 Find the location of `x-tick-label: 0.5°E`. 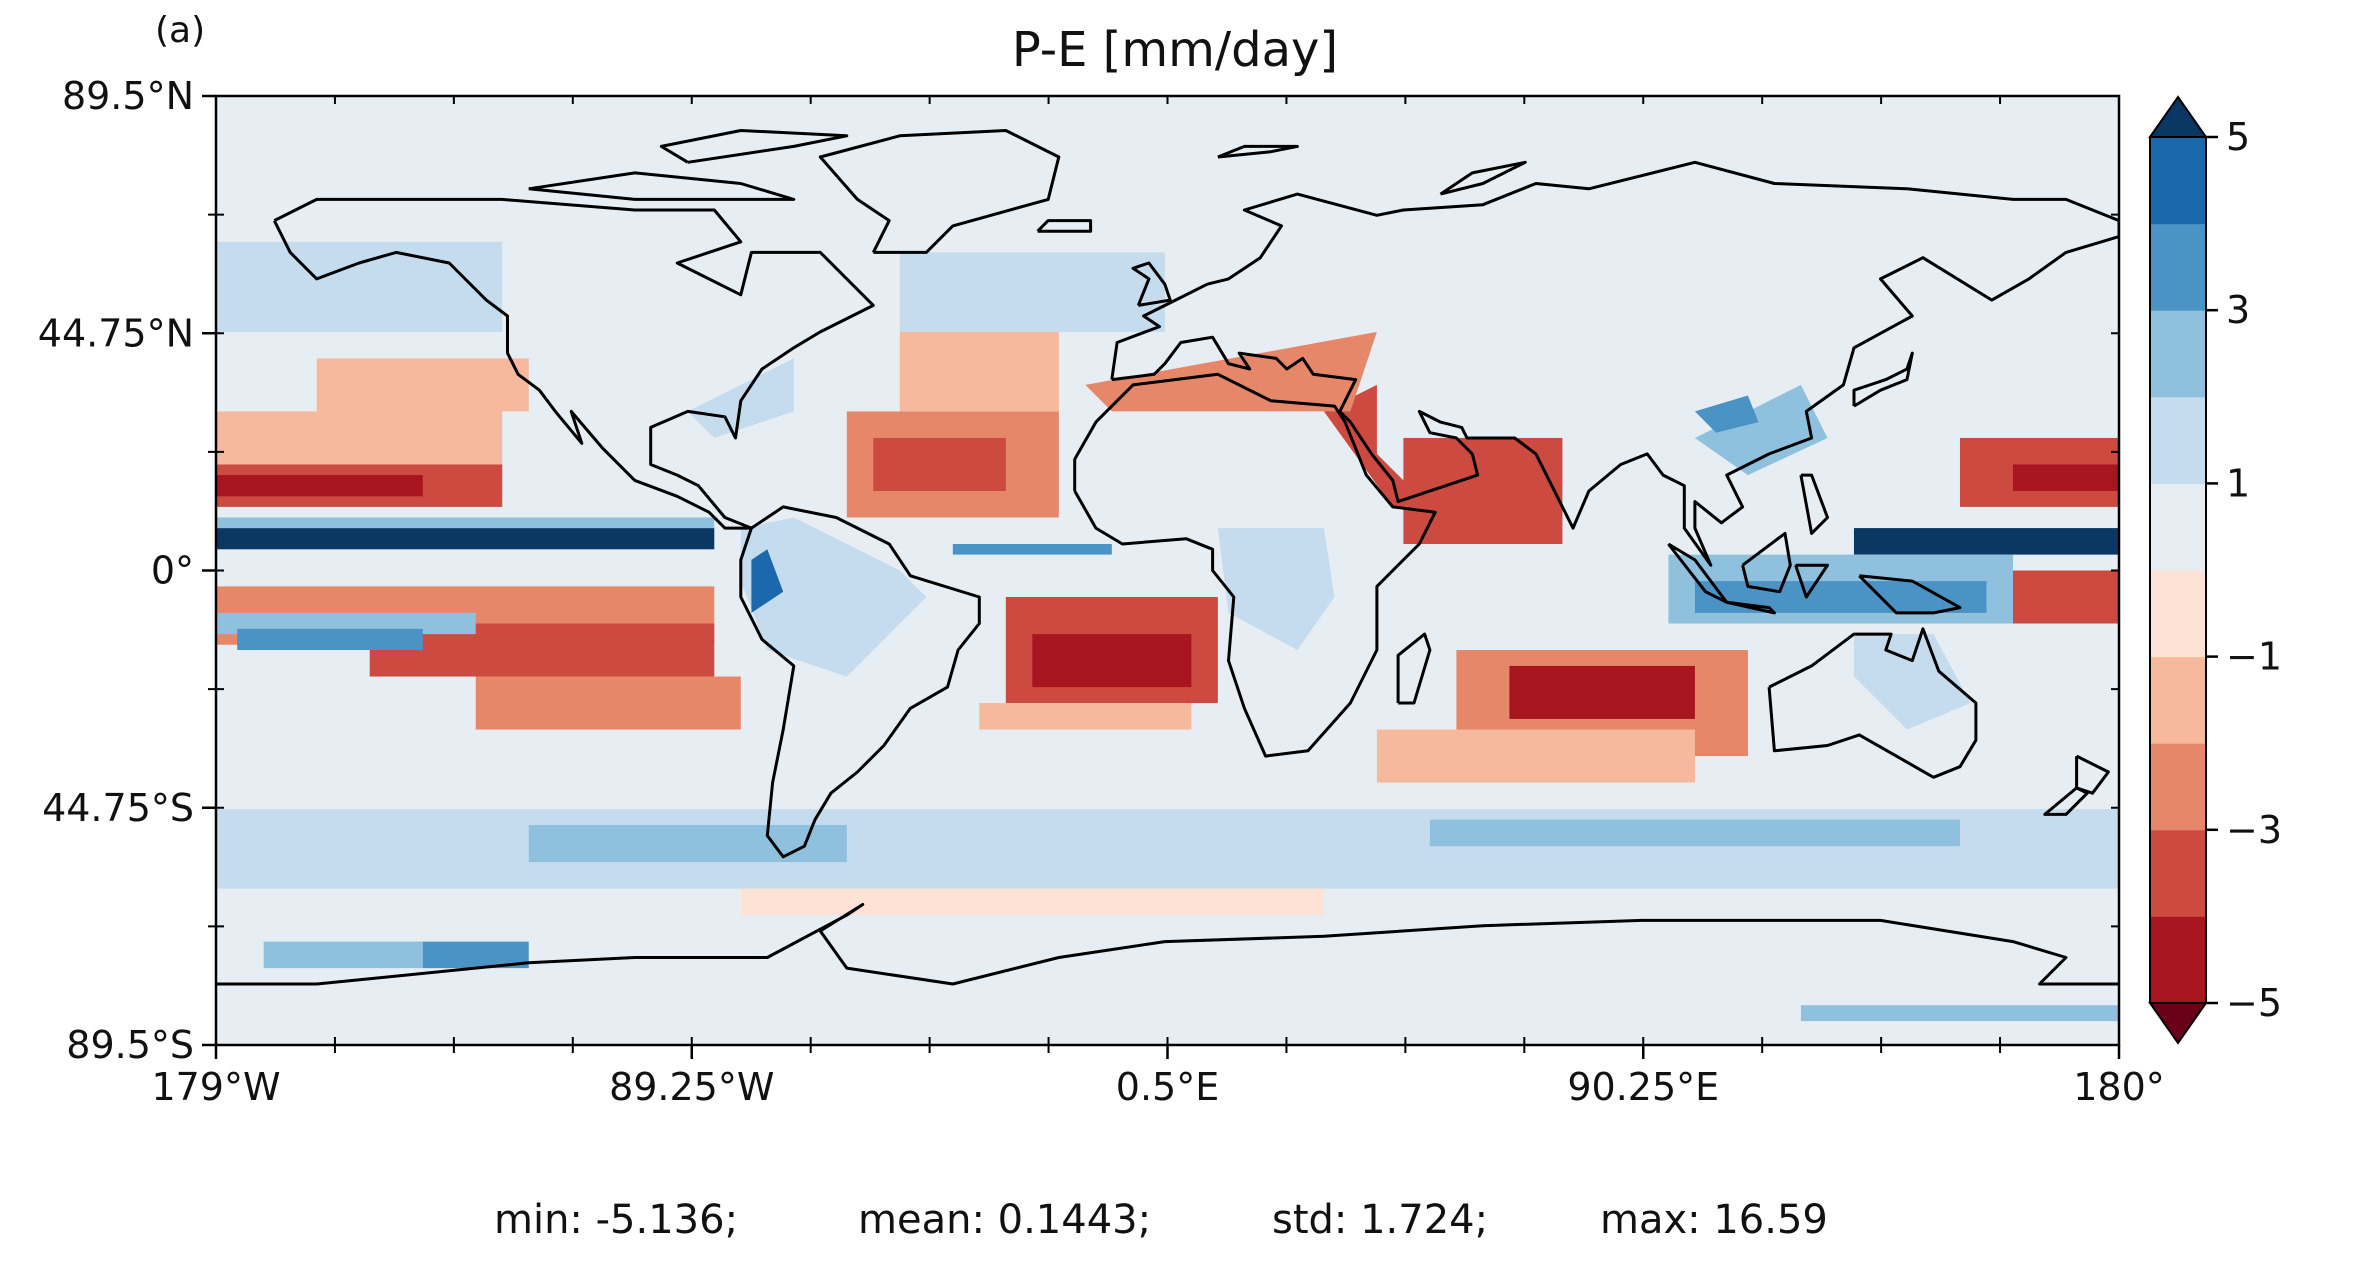

x-tick-label: 0.5°E is located at coordinates (1167, 1087).